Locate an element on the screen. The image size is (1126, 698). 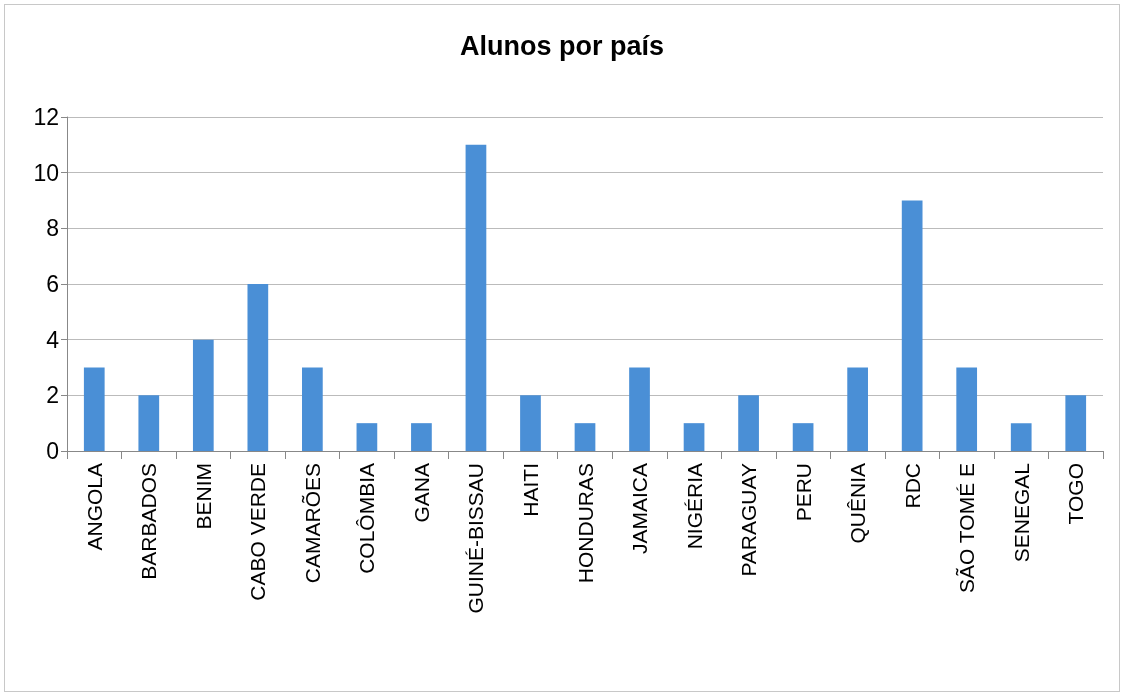
x-tick-label: CABO VERDE is located at coordinates (258, 532).